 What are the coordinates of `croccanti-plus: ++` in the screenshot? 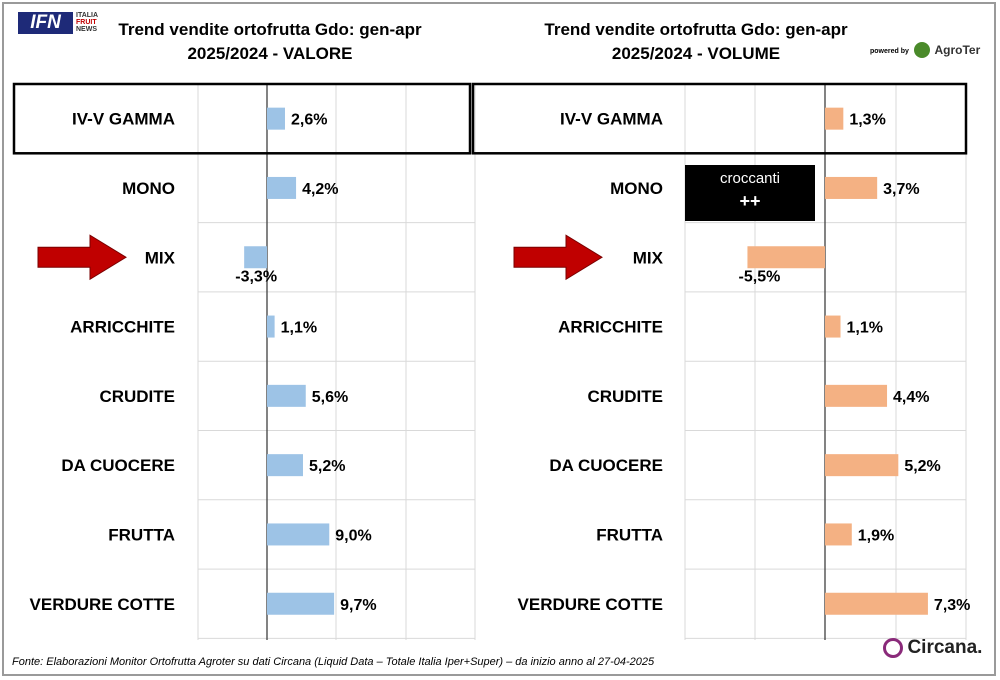 It's located at (750, 201).